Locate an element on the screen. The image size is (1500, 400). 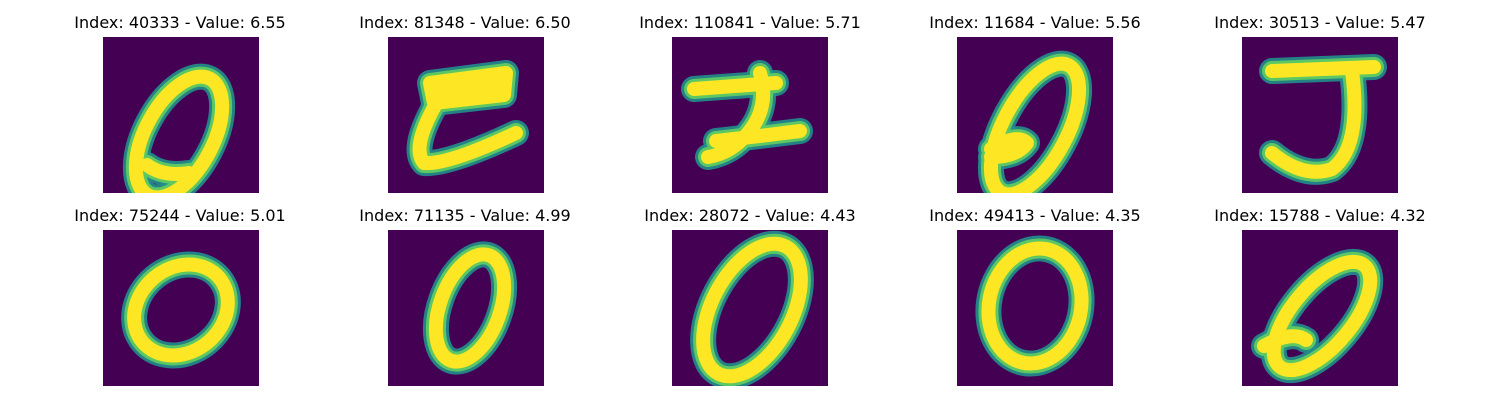
panel-title: Index: 110841 - Value: 5.71 is located at coordinates (750, 22).